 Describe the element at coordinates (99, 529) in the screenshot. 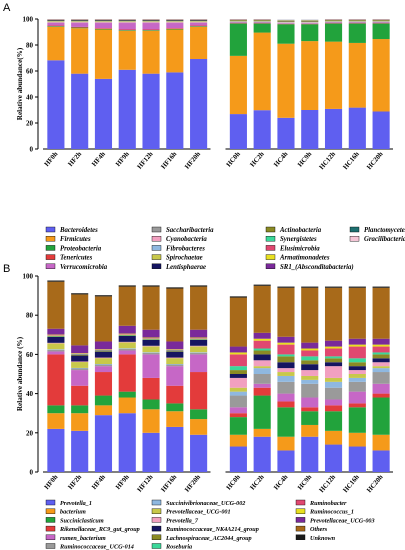

I see `legend-label-rikenellaceae-rc9-gut-group: Rikenellaceae_RC9_gut_group` at that location.